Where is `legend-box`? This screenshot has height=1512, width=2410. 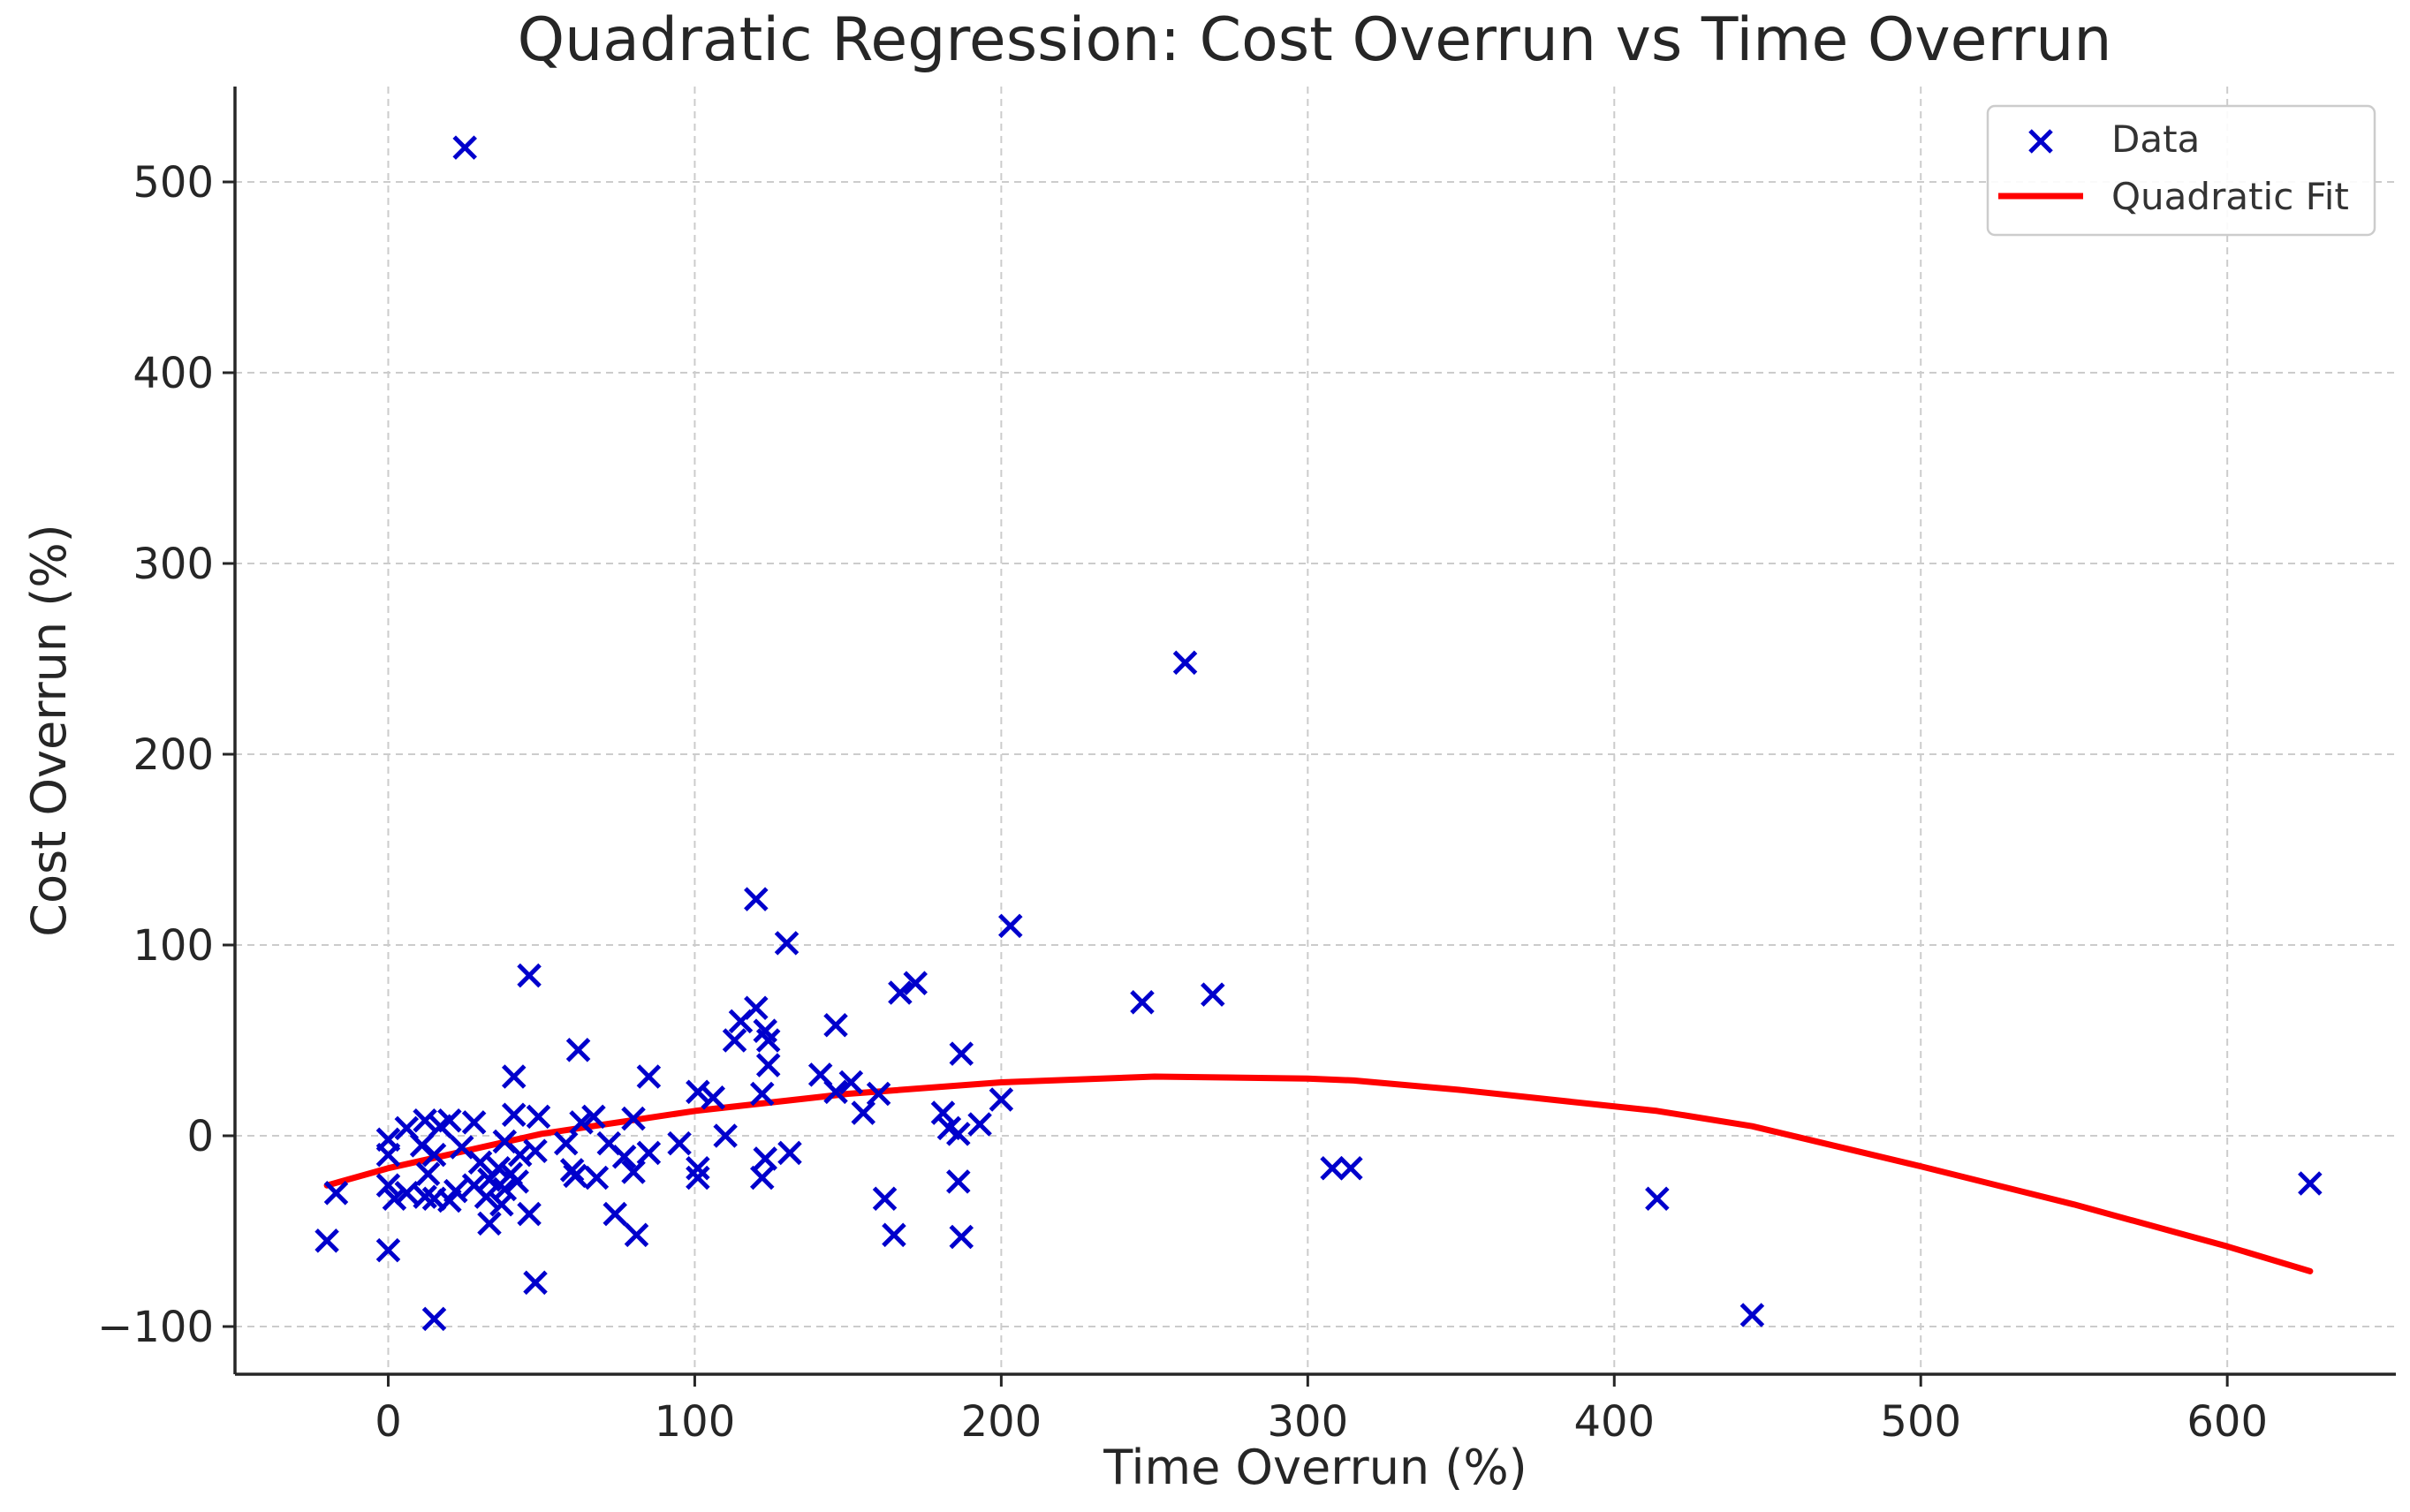
legend-box is located at coordinates (2181, 170).